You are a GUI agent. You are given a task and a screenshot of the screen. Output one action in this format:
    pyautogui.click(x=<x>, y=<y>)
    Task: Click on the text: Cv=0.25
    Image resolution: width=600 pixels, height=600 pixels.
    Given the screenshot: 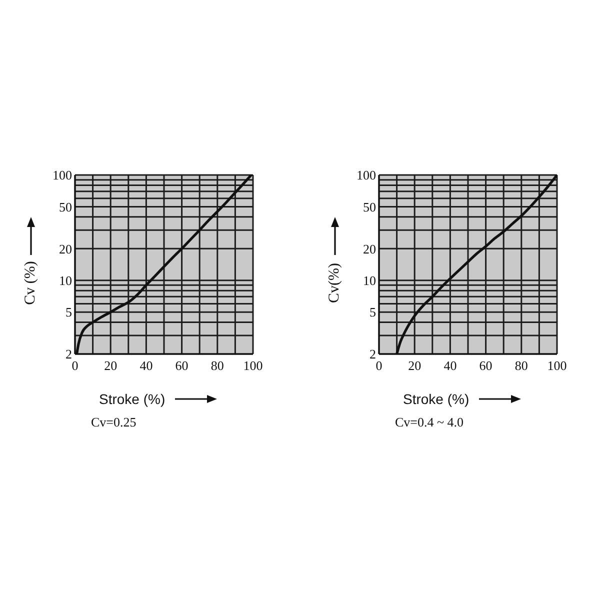 What is the action you would take?
    pyautogui.click(x=113, y=422)
    